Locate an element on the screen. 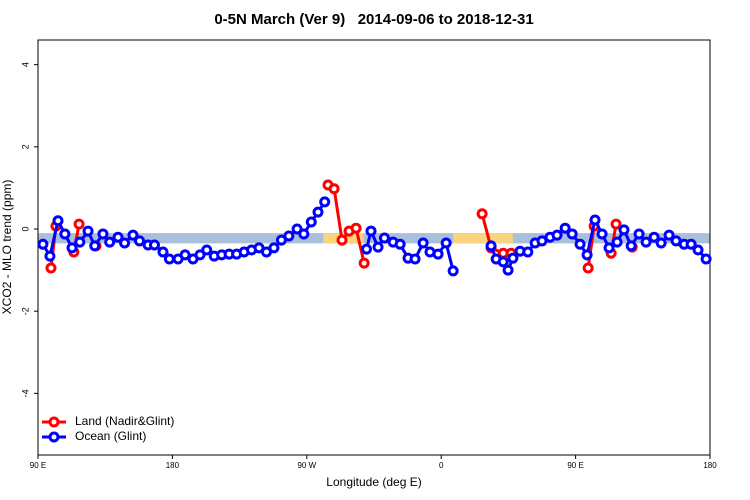 This screenshot has height=500, width=750. land-band is located at coordinates (483, 238).